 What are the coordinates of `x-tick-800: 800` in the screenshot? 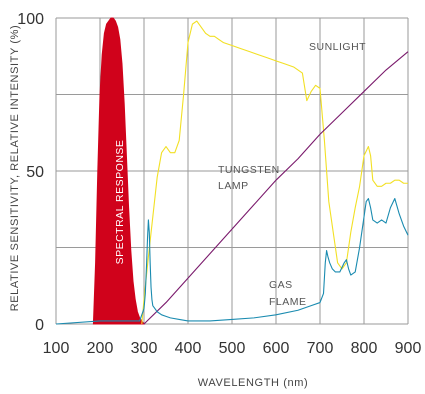 It's located at (364, 348).